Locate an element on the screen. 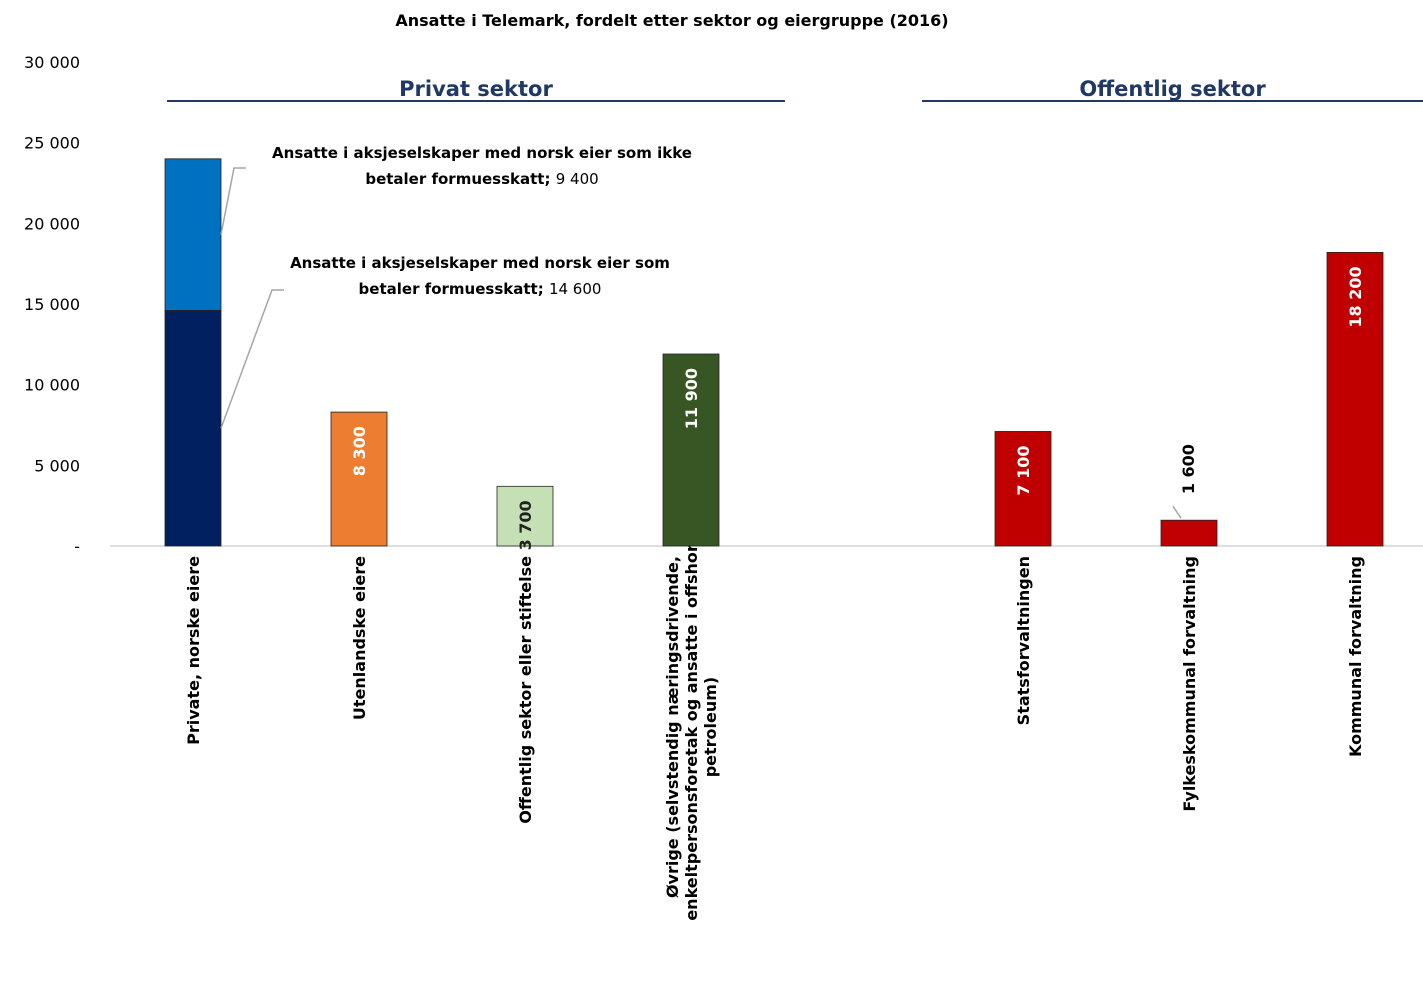 The image size is (1423, 991). x-tick-label: Kommunal forvaltning is located at coordinates (1355, 656).